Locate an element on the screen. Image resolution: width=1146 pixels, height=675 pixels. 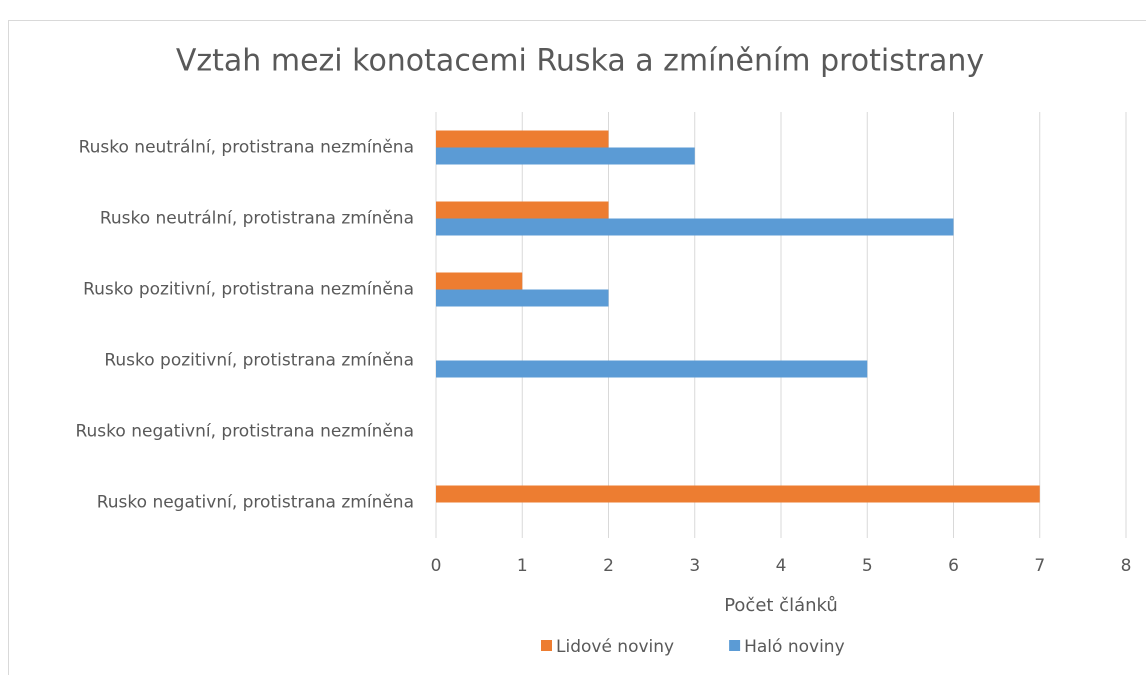
x-tick-label: 7 is located at coordinates (1039, 566).